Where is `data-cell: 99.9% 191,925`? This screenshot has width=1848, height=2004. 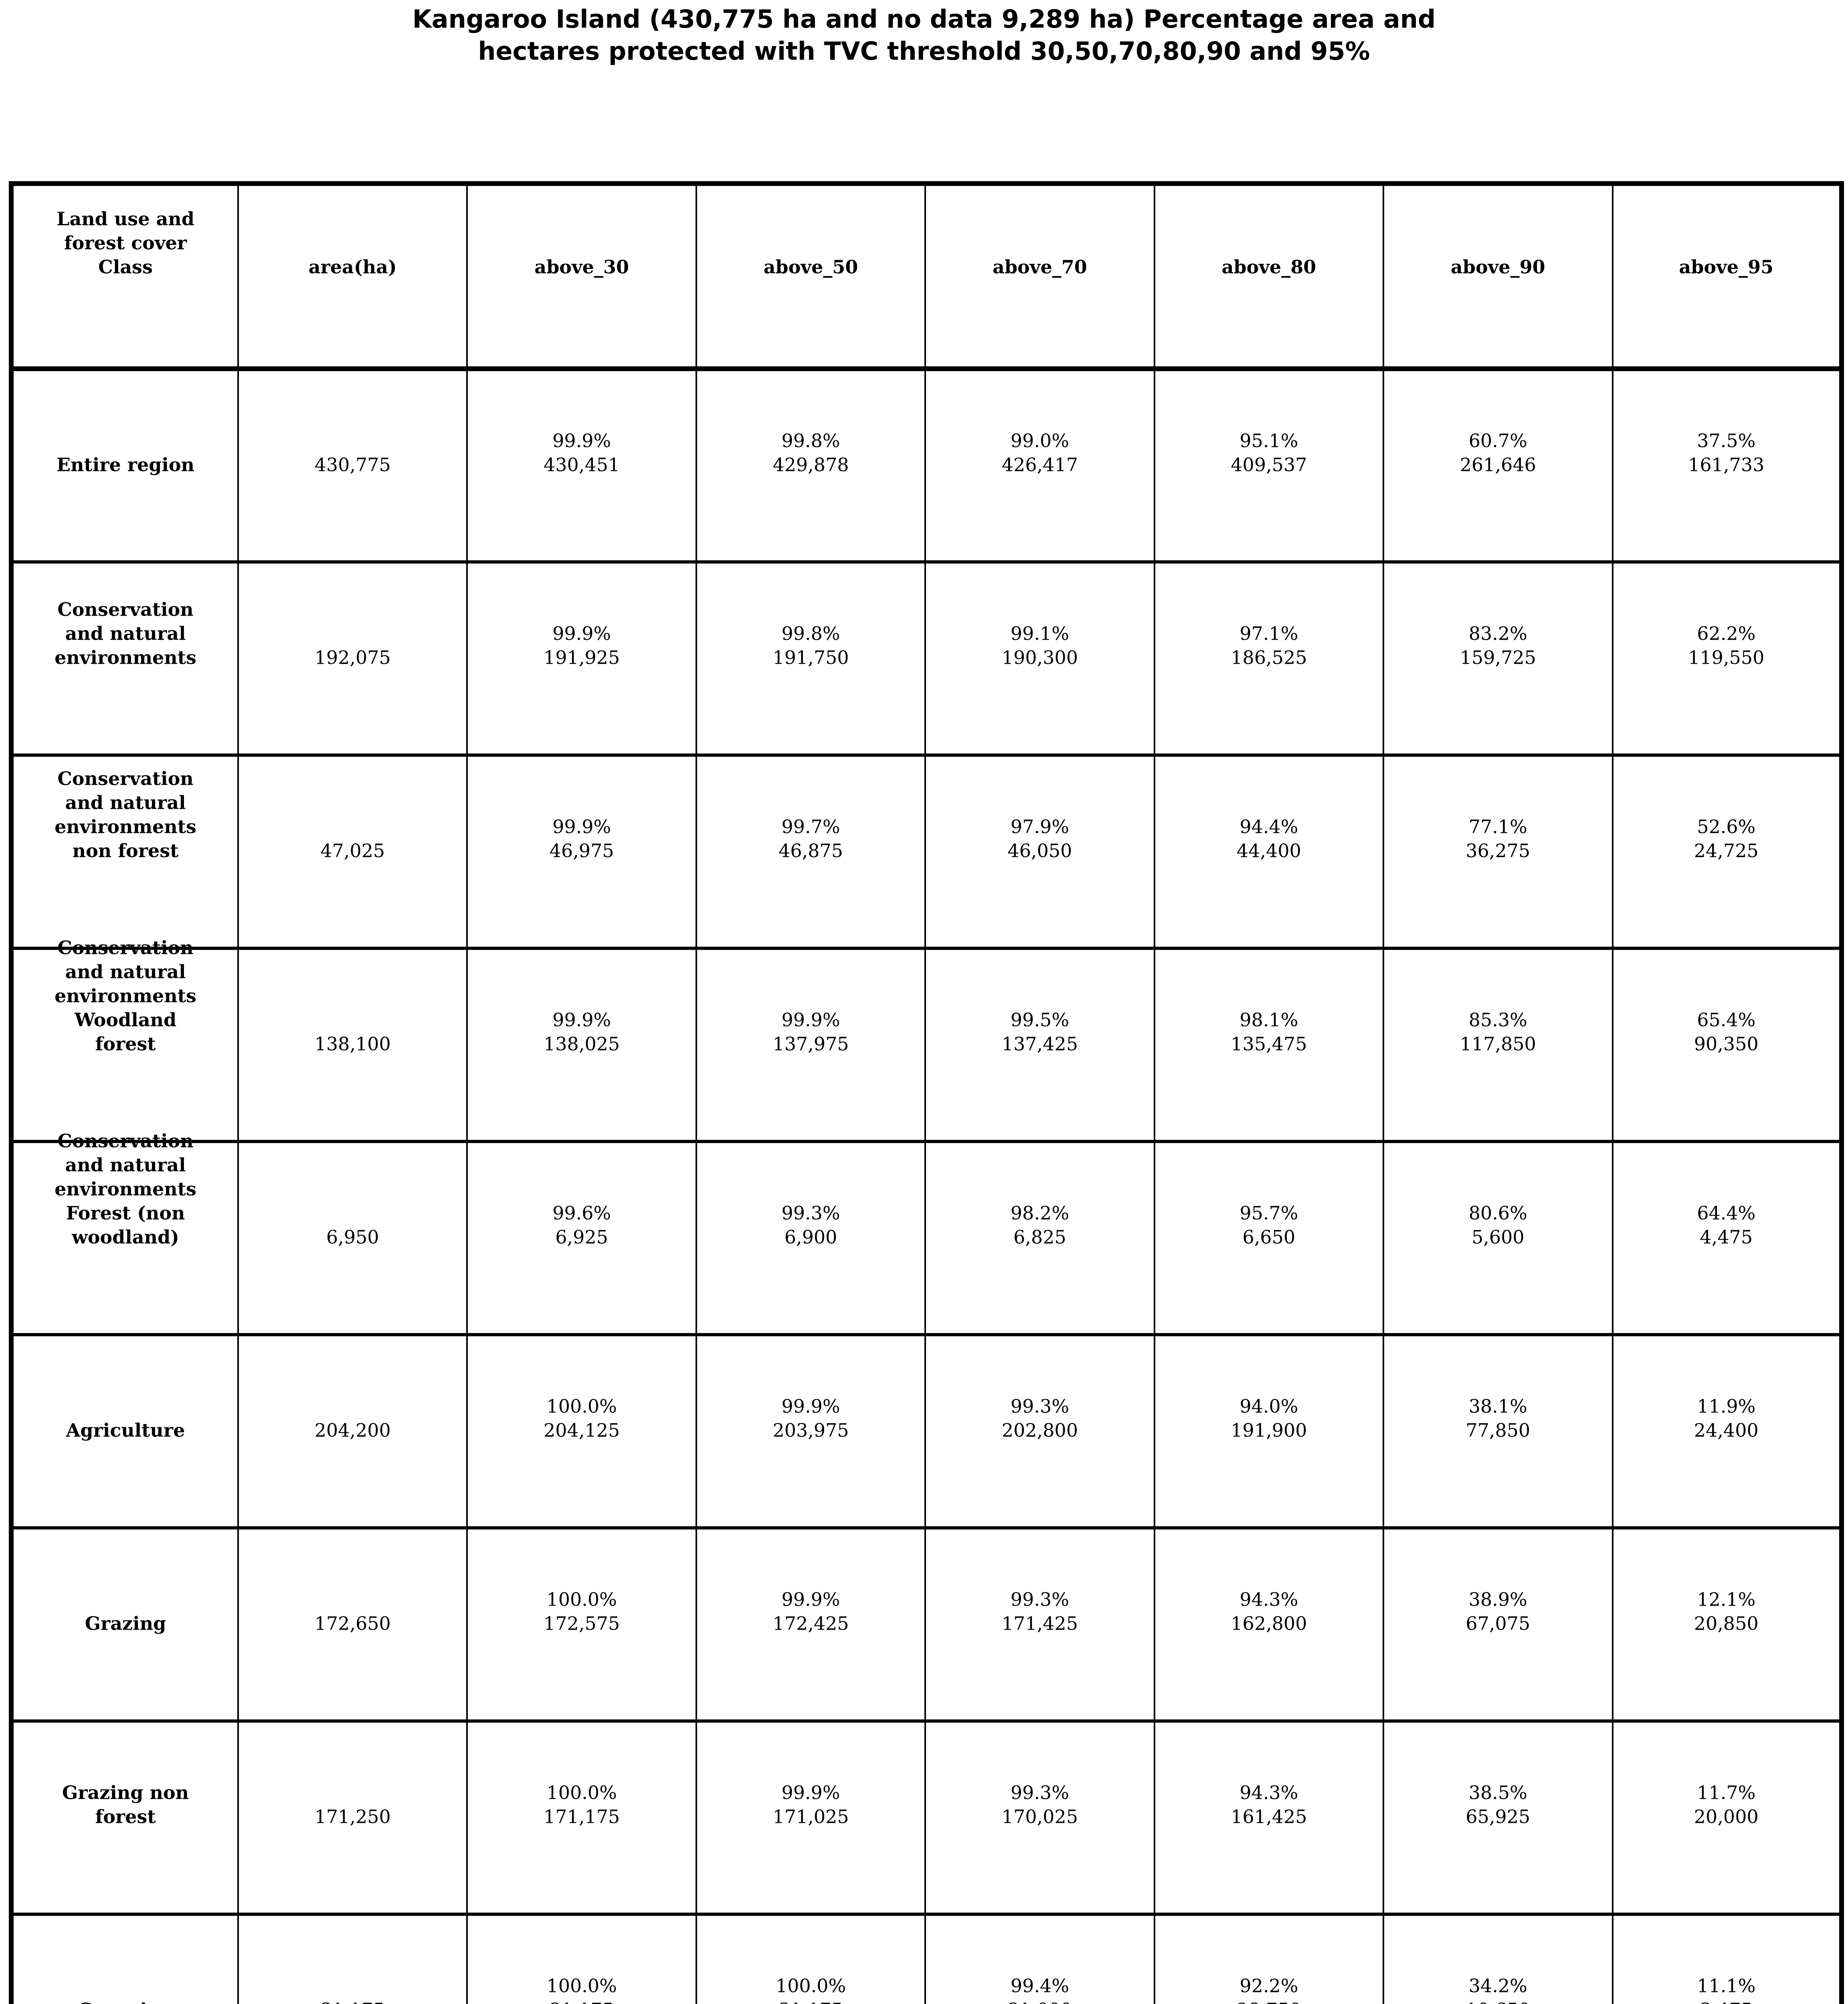
data-cell: 99.9% 191,925 is located at coordinates (581, 657).